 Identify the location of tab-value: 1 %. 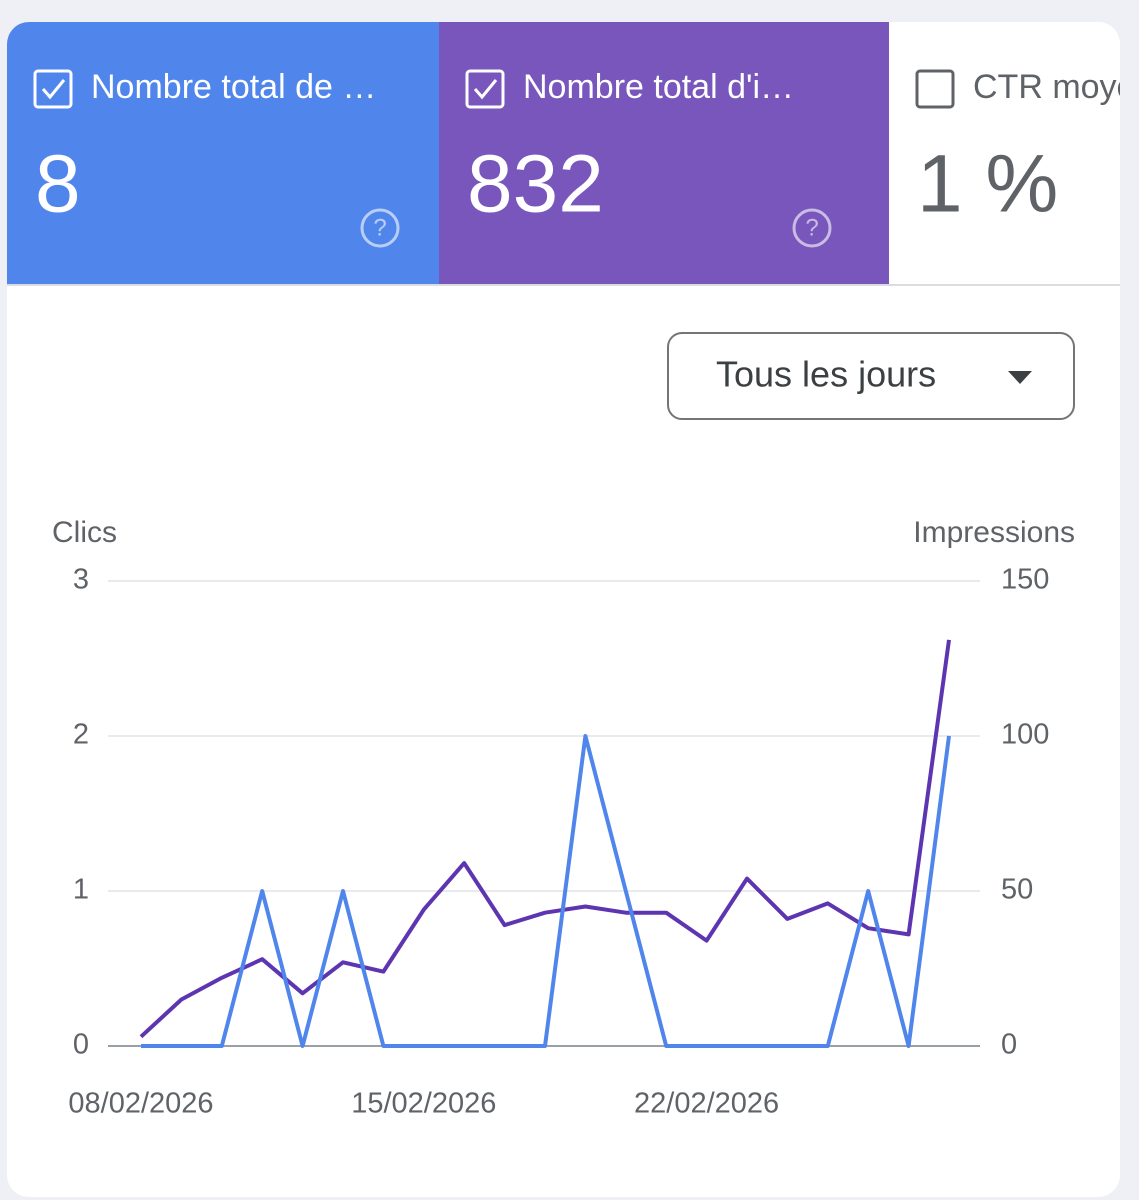
(987, 184).